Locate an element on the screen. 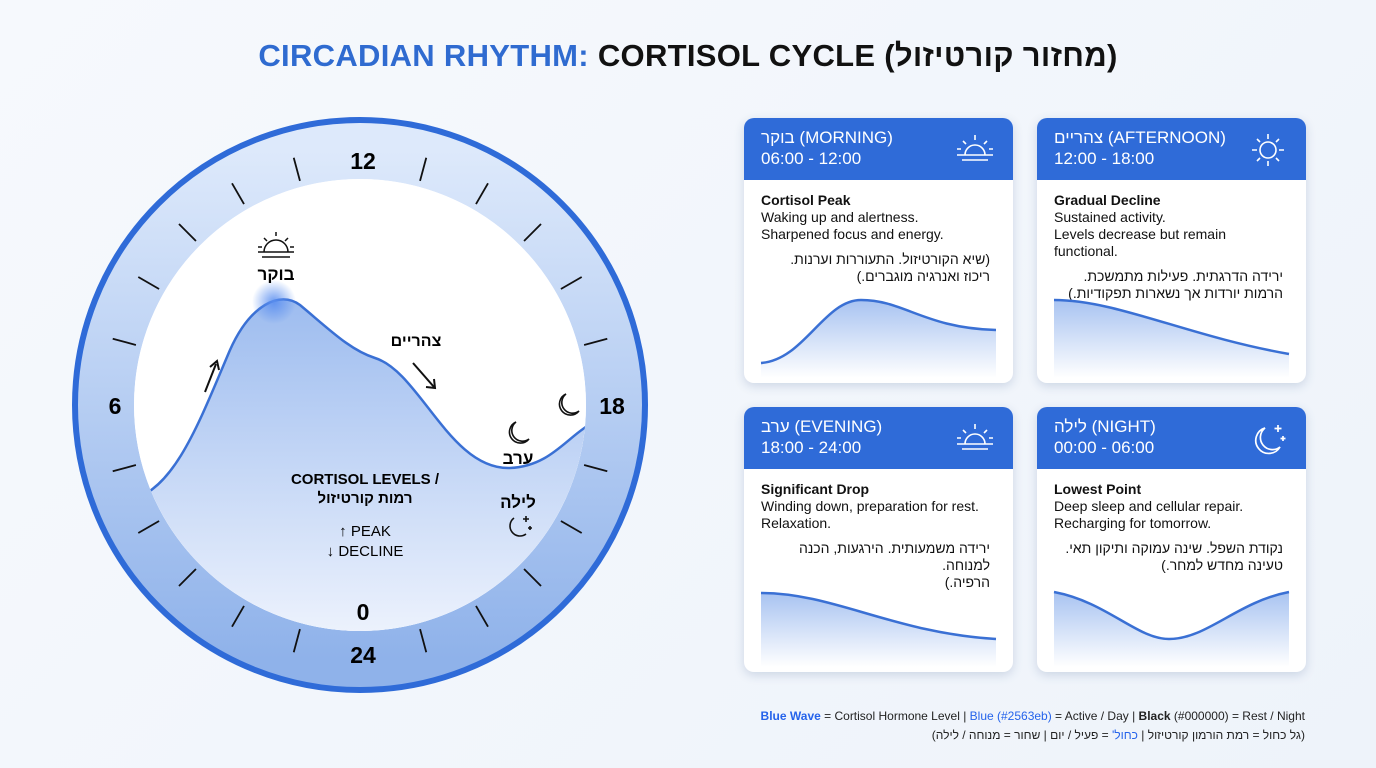  legend-text: Blue Wave is located at coordinates (790, 716).